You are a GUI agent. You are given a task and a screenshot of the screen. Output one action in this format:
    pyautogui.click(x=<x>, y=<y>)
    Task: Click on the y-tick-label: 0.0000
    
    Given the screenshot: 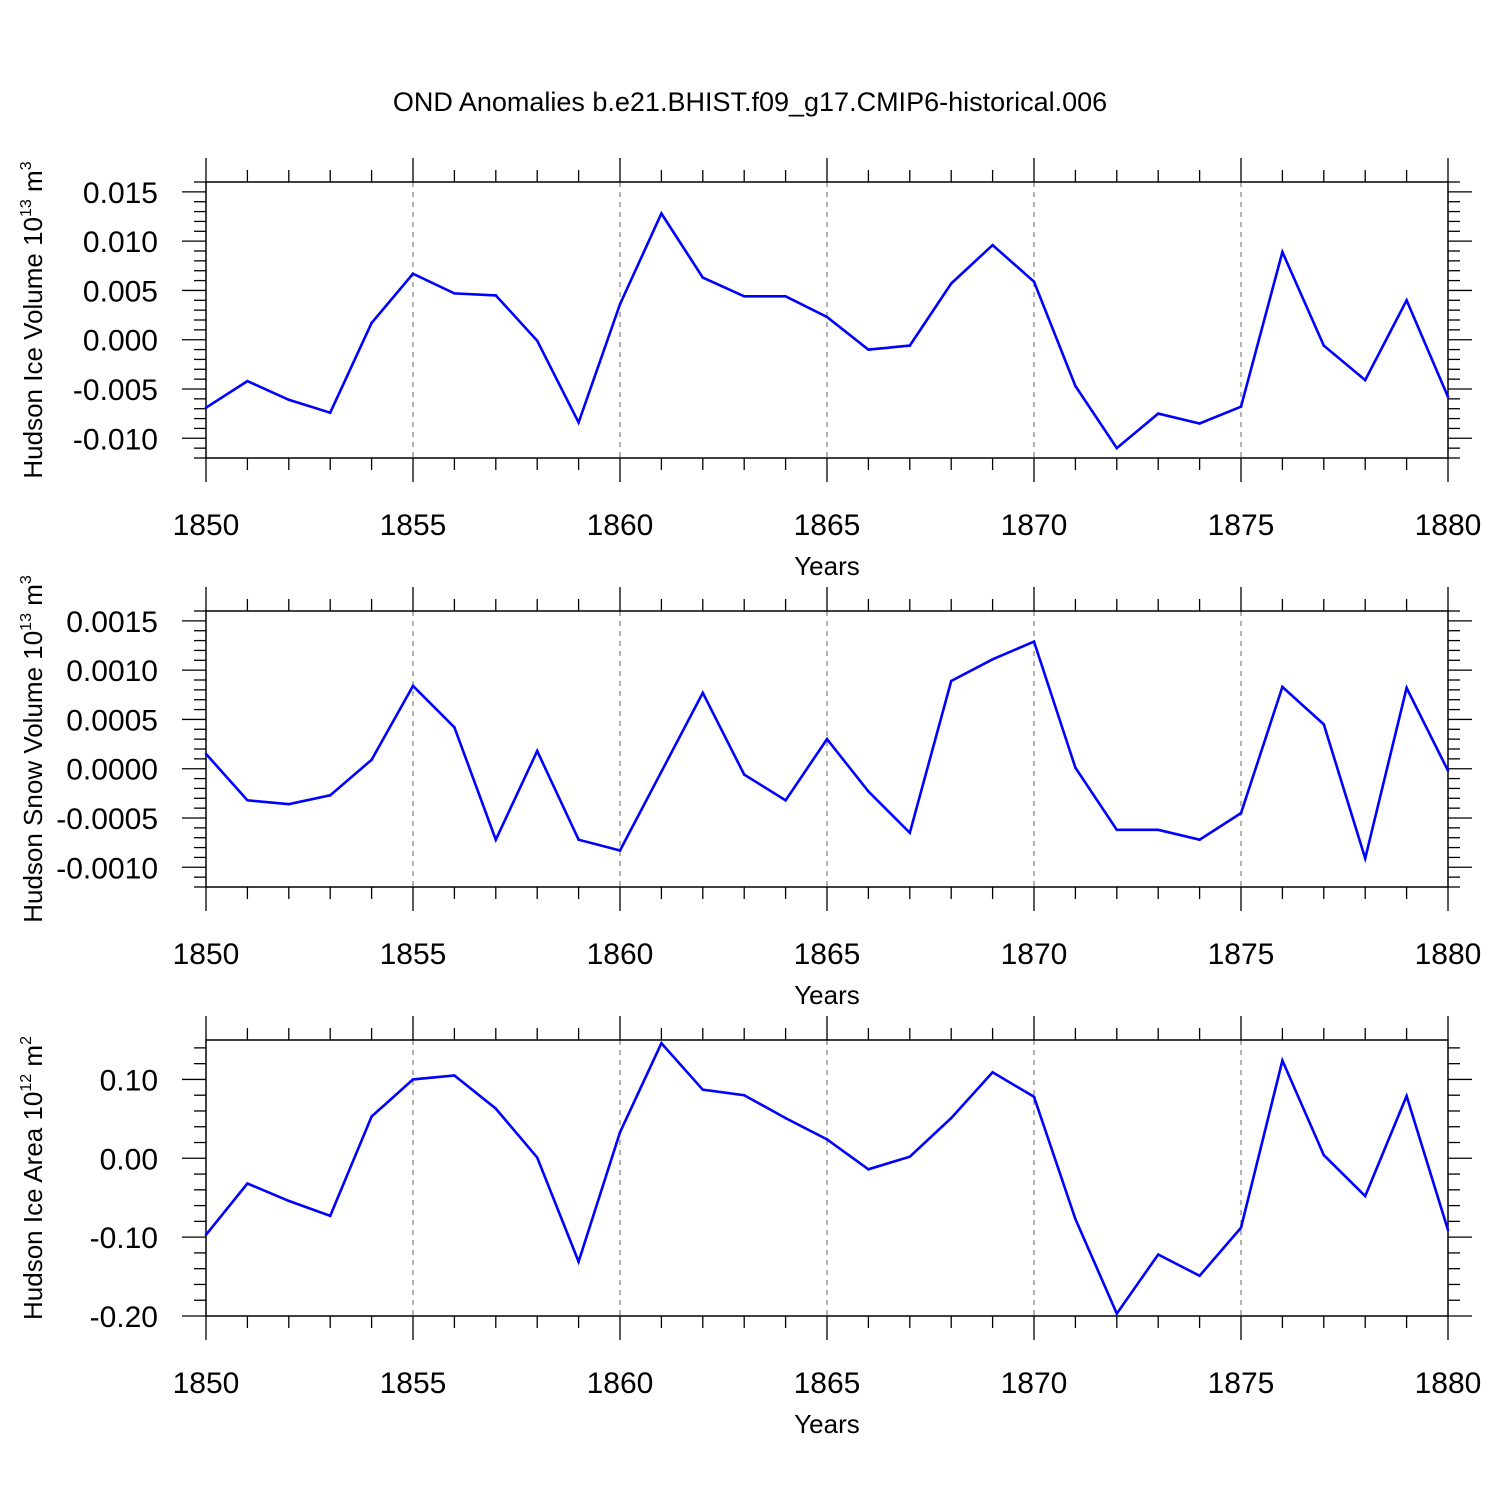 What is the action you would take?
    pyautogui.click(x=112, y=770)
    